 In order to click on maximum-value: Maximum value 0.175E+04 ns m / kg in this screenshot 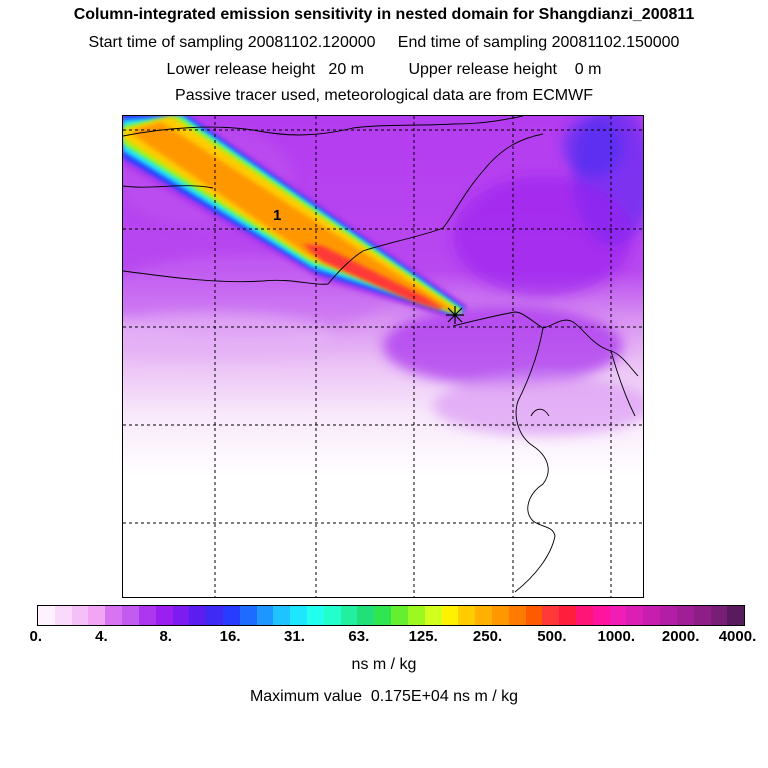, I will do `click(384, 696)`.